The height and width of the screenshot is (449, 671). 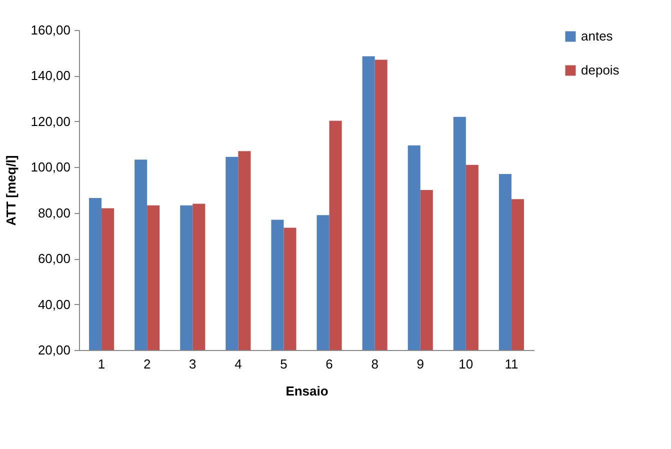 What do you see at coordinates (54, 350) in the screenshot?
I see `y-tick-label: 20,00` at bounding box center [54, 350].